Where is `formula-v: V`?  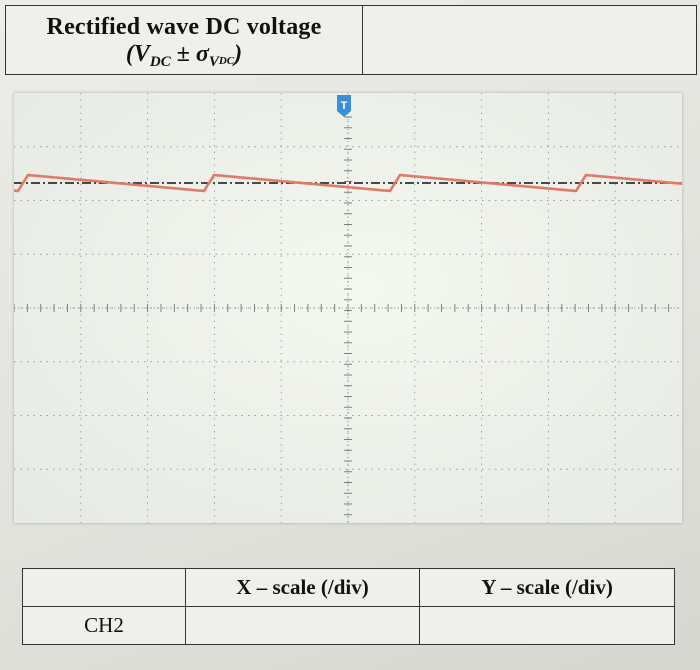
formula-v: V is located at coordinates (141, 54).